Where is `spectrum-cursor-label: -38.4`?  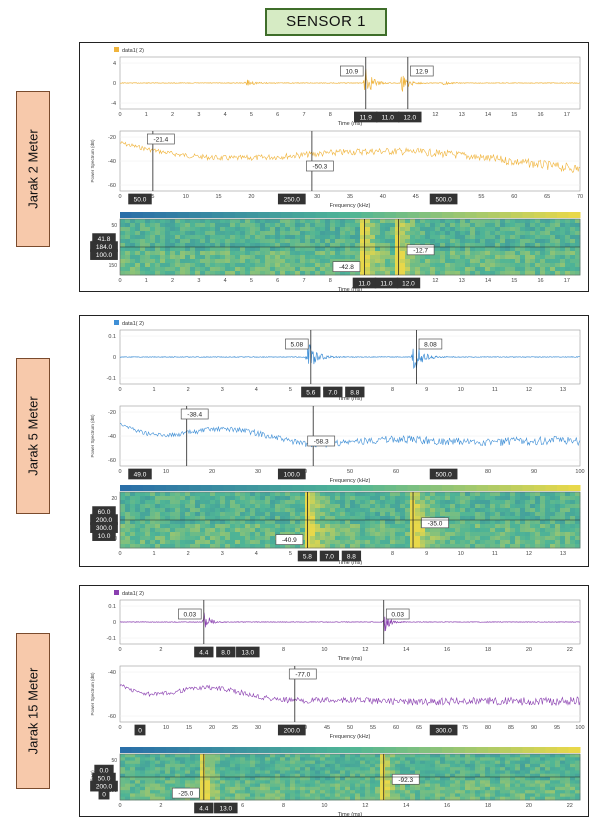
spectrum-cursor-label: -38.4 is located at coordinates (194, 415).